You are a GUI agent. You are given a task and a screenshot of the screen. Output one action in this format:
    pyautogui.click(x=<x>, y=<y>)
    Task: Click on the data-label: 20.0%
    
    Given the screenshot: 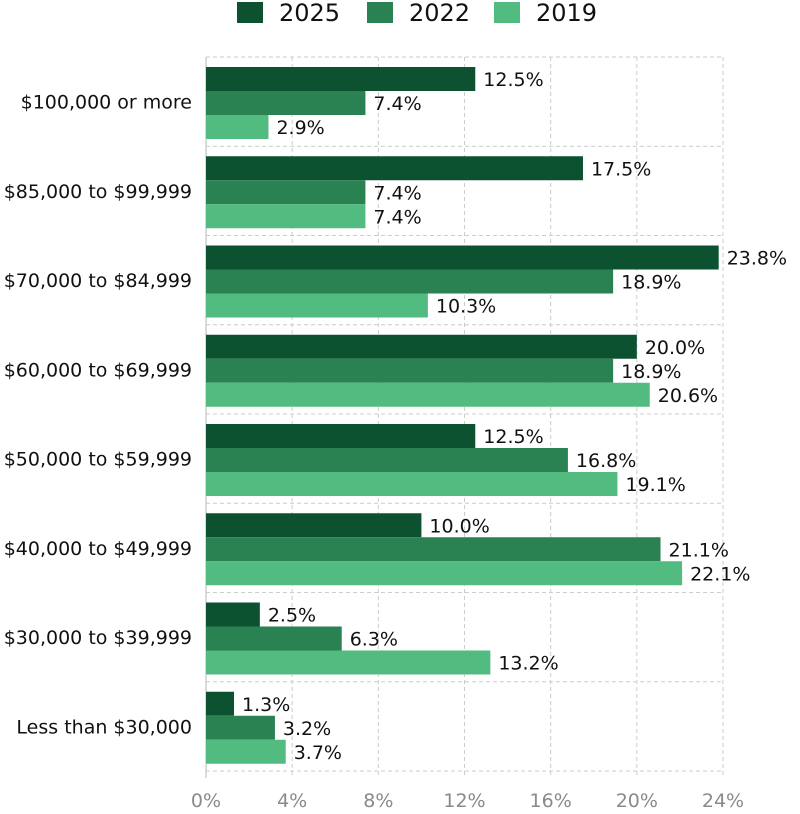 What is the action you would take?
    pyautogui.click(x=675, y=348)
    